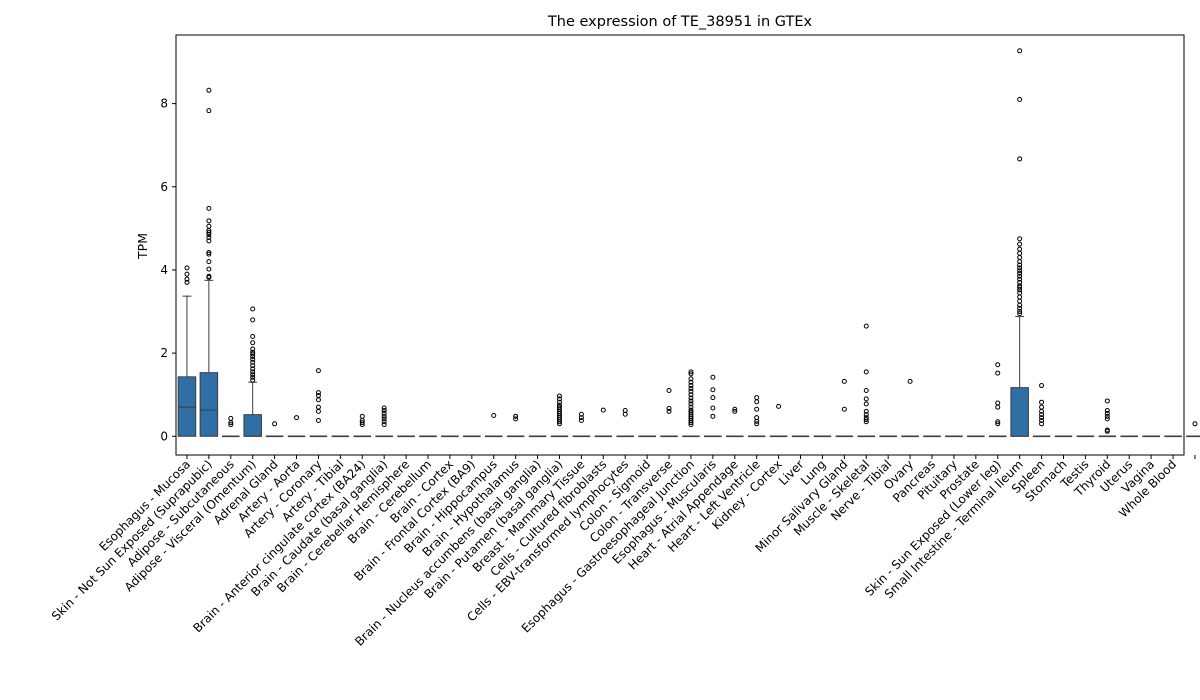 The image size is (1200, 700). What do you see at coordinates (164, 353) in the screenshot?
I see `y-tick-label: 2` at bounding box center [164, 353].